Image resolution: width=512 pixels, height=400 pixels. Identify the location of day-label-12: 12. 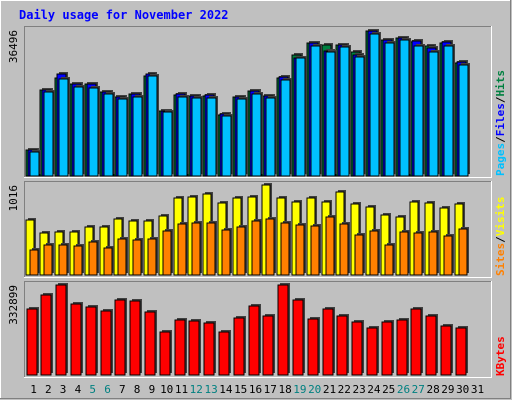
(196, 389).